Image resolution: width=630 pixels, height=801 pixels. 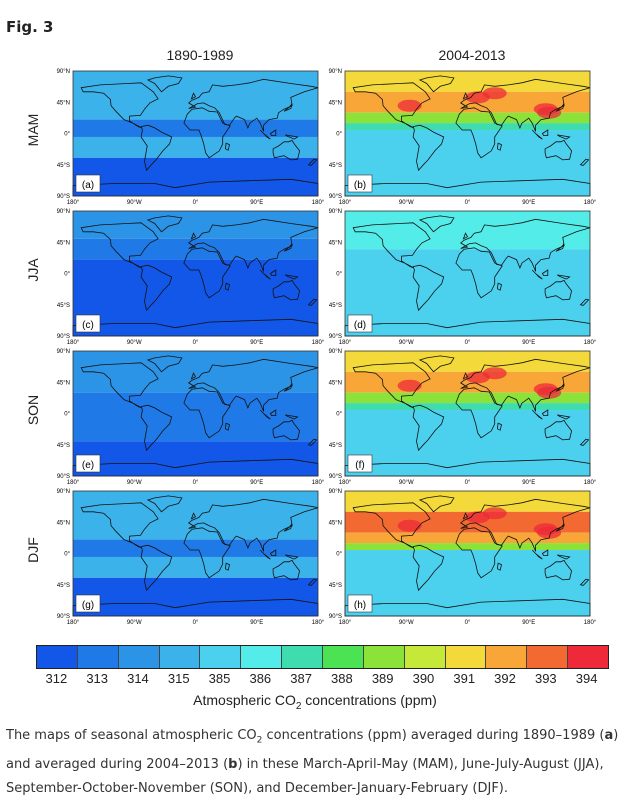 What do you see at coordinates (260, 678) in the screenshot?
I see `legend-tick-label: 386` at bounding box center [260, 678].